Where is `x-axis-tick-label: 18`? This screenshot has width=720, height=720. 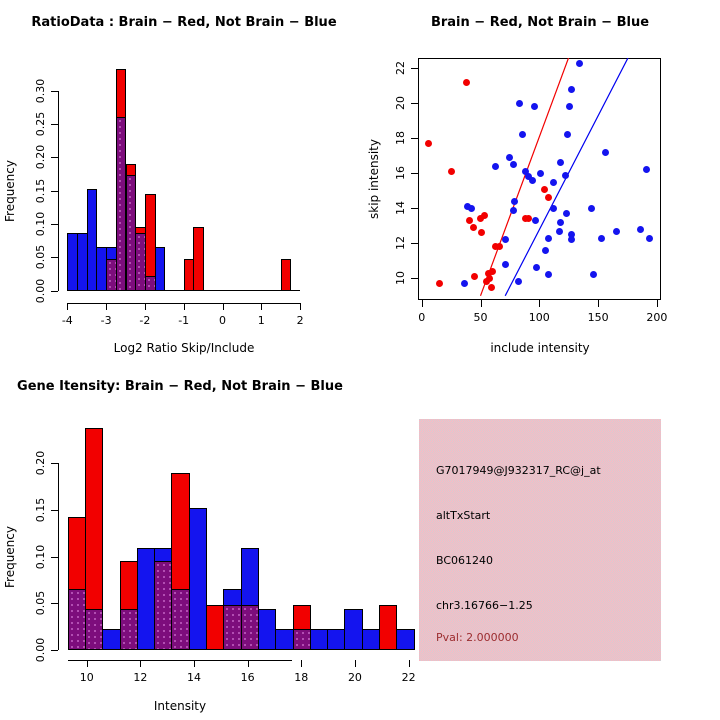 x-axis-tick-label: 18 is located at coordinates (301, 677).